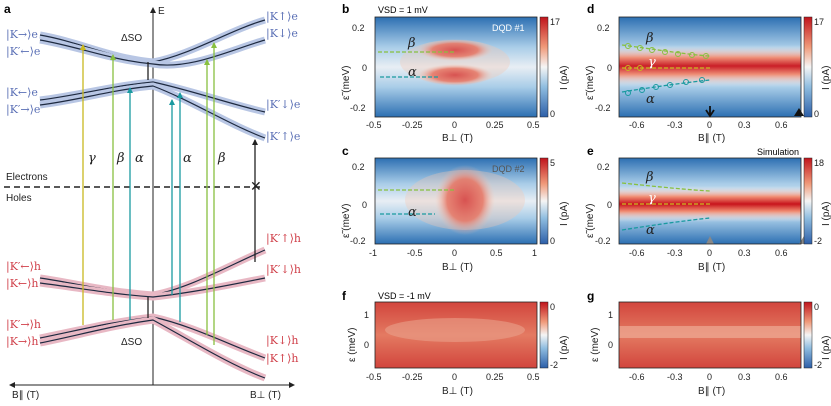 The width and height of the screenshot is (831, 406). What do you see at coordinates (533, 377) in the screenshot?
I see `f-xtick-4: 0.5` at bounding box center [533, 377].